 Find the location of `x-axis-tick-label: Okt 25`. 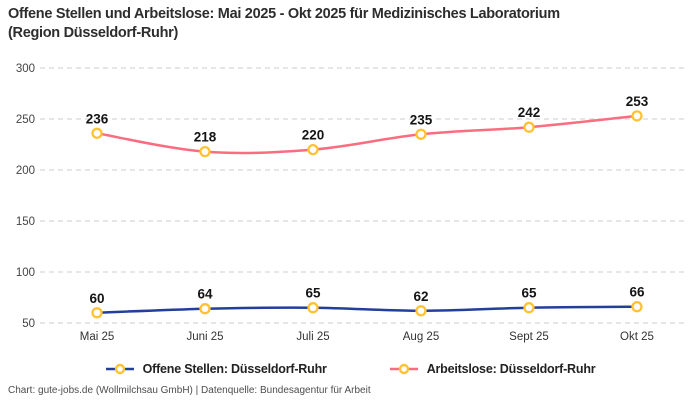

x-axis-tick-label: Okt 25 is located at coordinates (637, 337).